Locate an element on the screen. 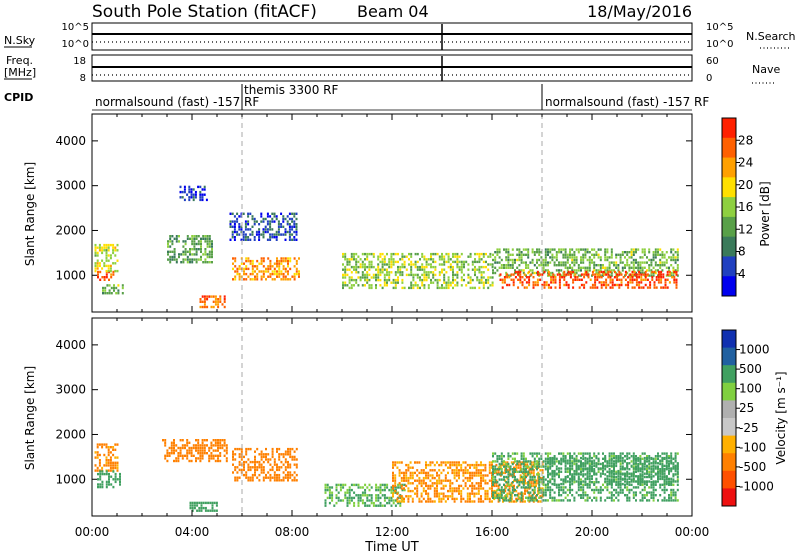 The image size is (800, 554). ytick-label: 2000 is located at coordinates (70, 230).